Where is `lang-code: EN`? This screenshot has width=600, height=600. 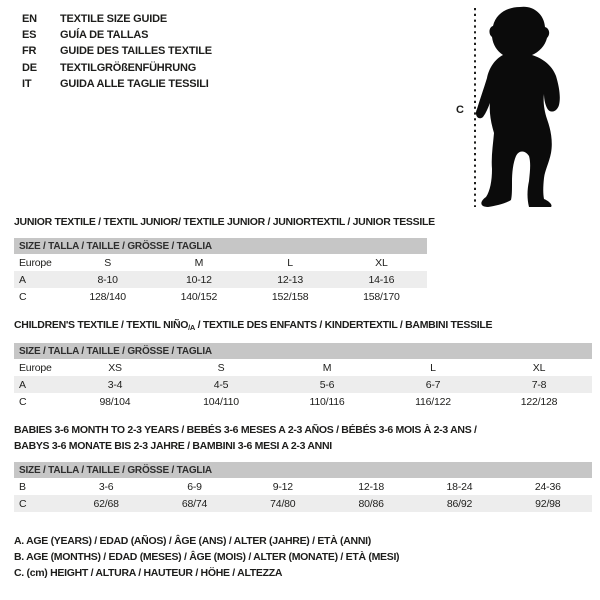 lang-code: EN is located at coordinates (29, 19).